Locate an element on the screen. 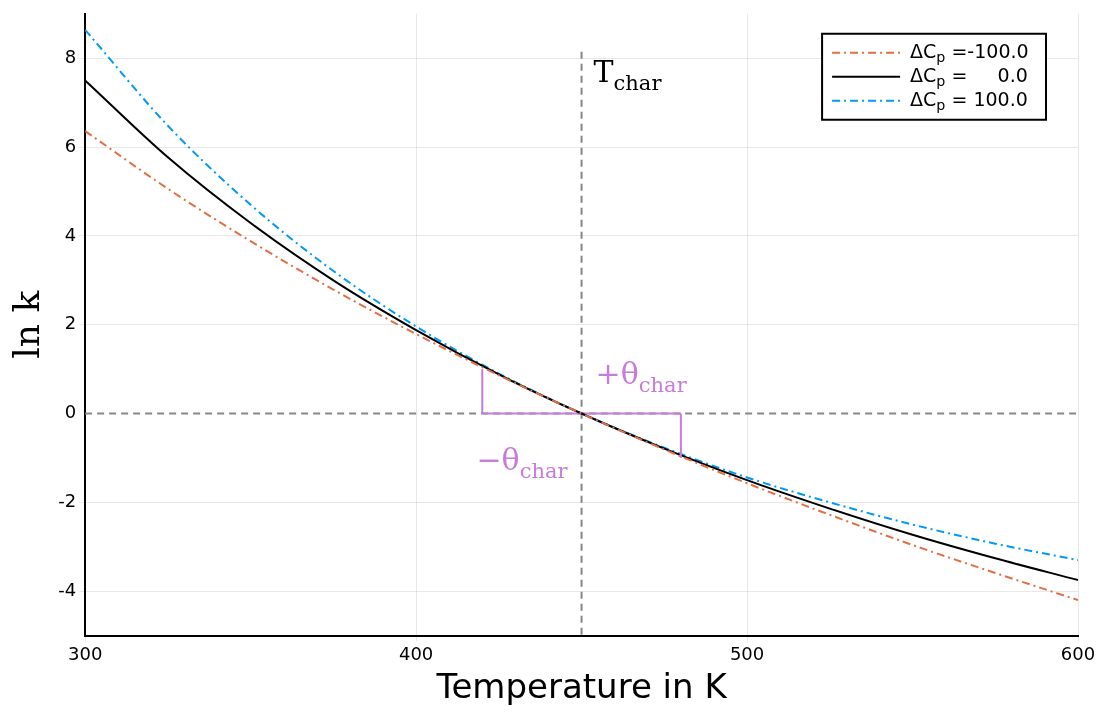  y-axis-title: ln k is located at coordinates (26, 324).